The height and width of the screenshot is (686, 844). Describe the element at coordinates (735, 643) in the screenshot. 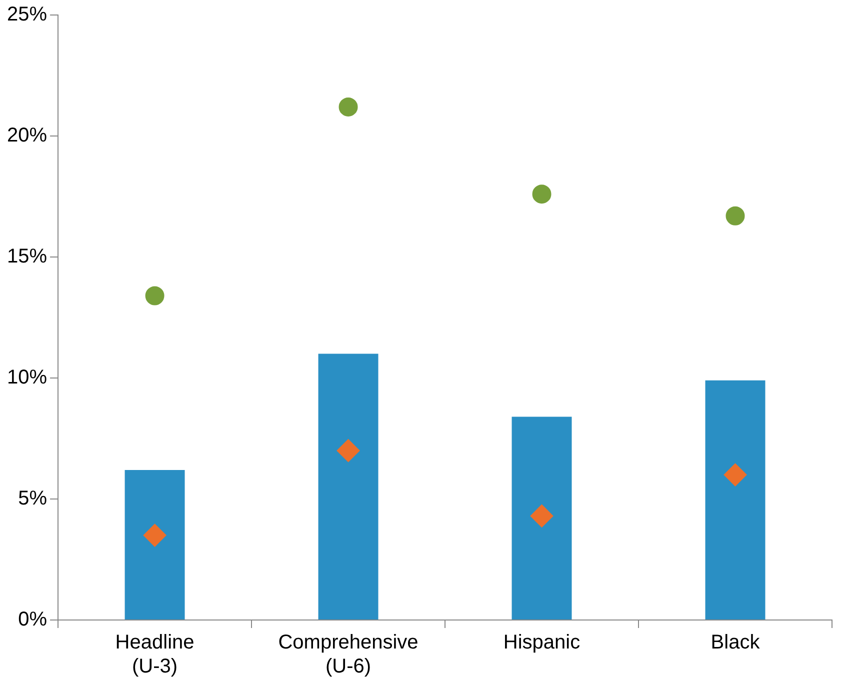

I see `x-tick-label: Black` at that location.